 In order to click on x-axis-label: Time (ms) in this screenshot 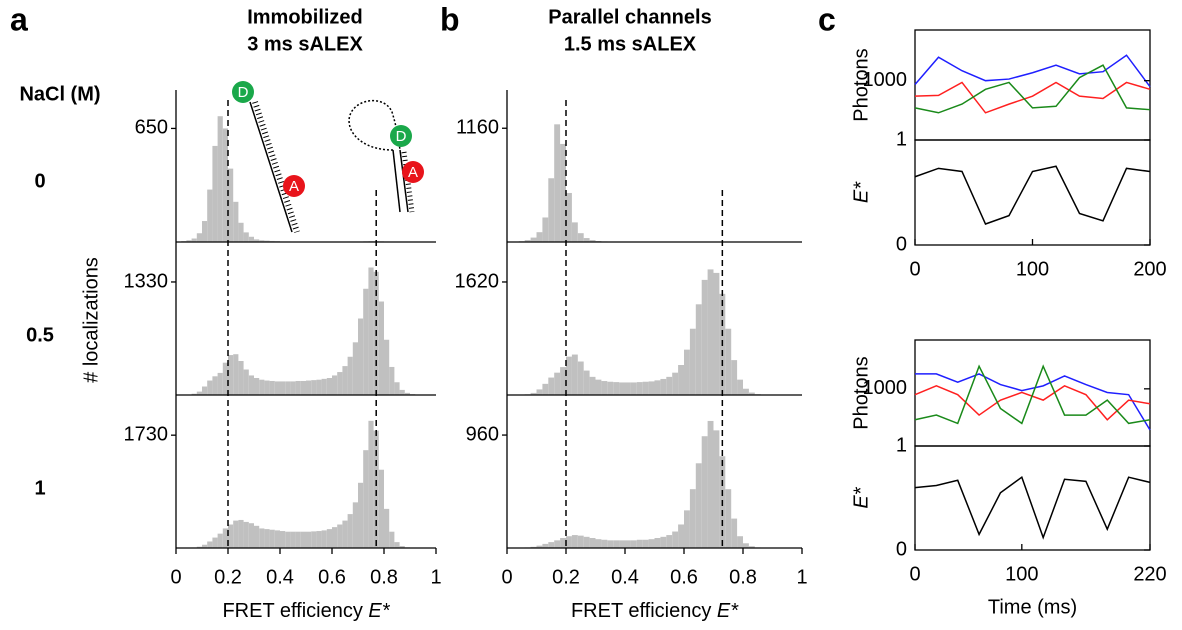, I will do `click(1032, 607)`.